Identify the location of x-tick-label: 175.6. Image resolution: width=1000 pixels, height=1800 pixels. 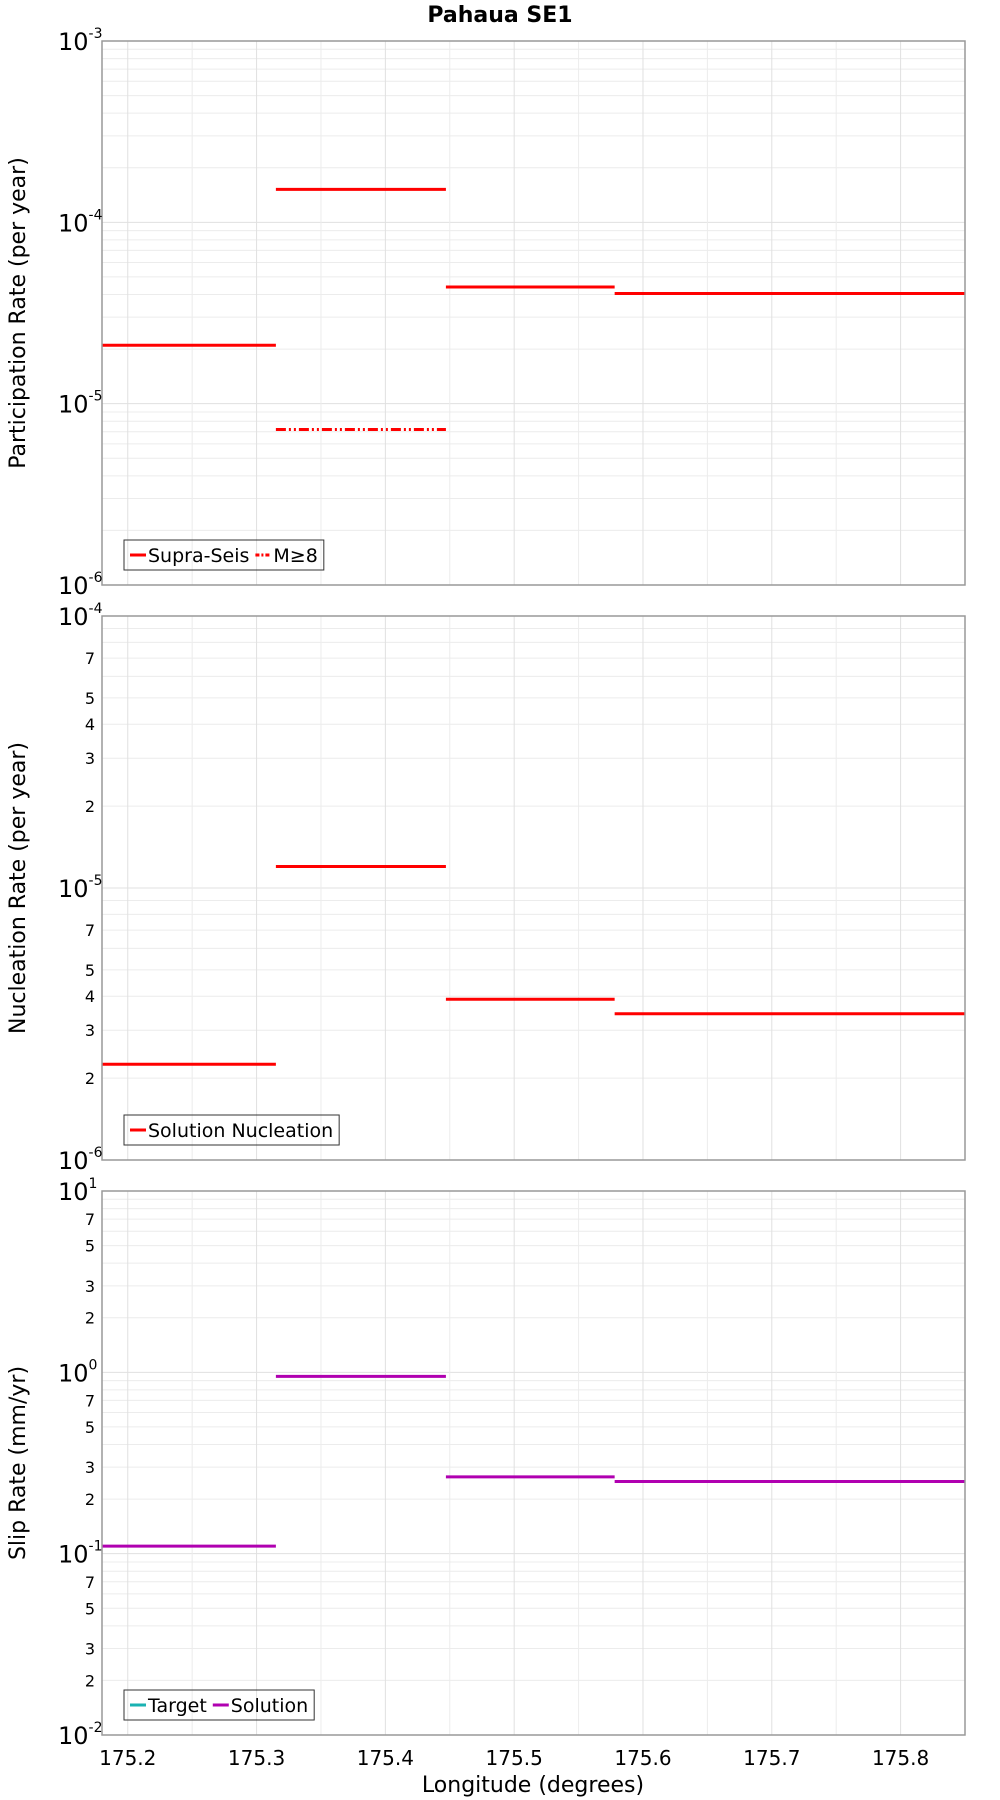
(642, 1758).